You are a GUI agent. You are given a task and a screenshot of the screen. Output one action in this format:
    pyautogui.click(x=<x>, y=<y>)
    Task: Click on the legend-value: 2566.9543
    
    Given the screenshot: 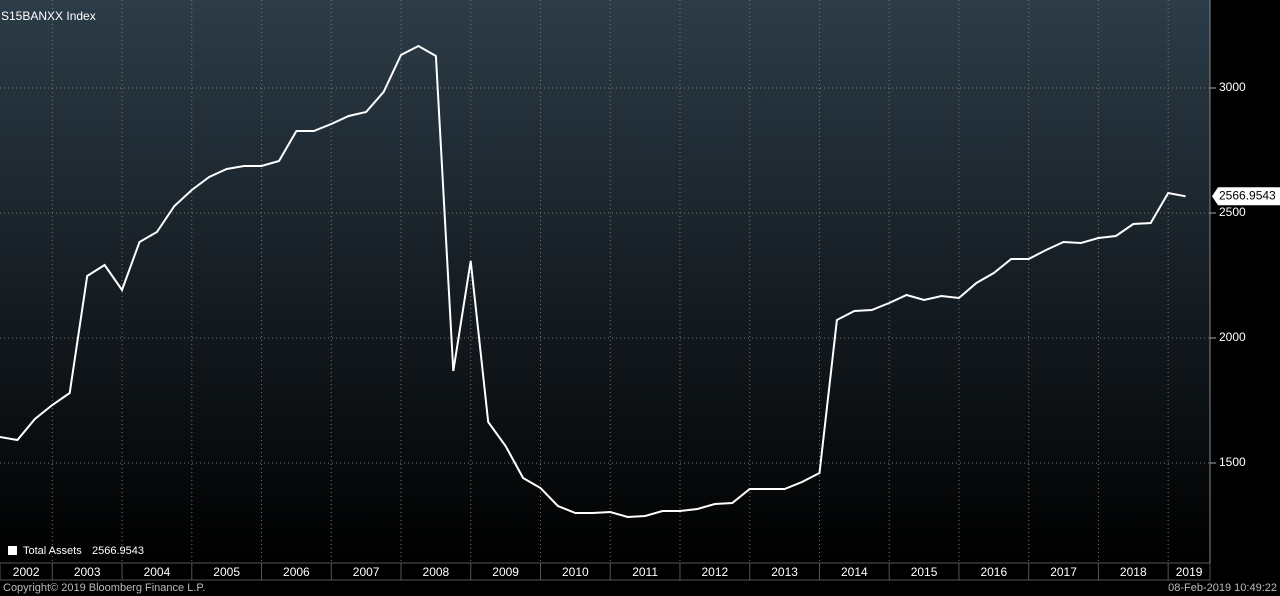 What is the action you would take?
    pyautogui.click(x=118, y=551)
    